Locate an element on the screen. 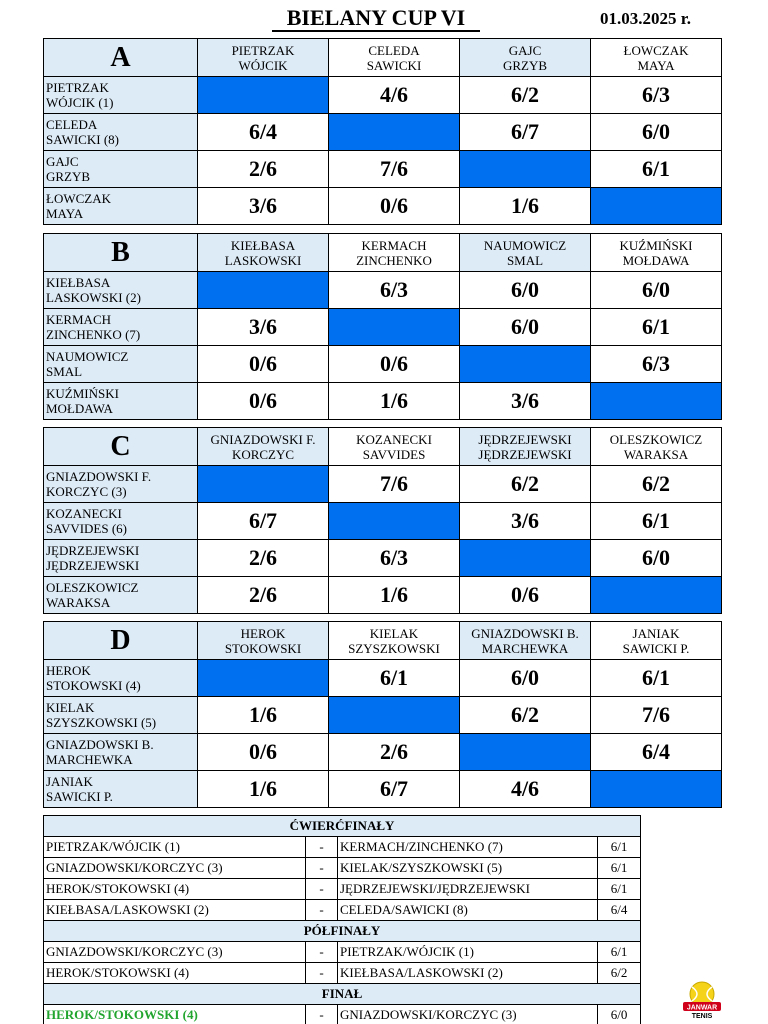 This screenshot has width=768, height=1024. column-header: PIETRZAK WÓJCIK is located at coordinates (263, 57).